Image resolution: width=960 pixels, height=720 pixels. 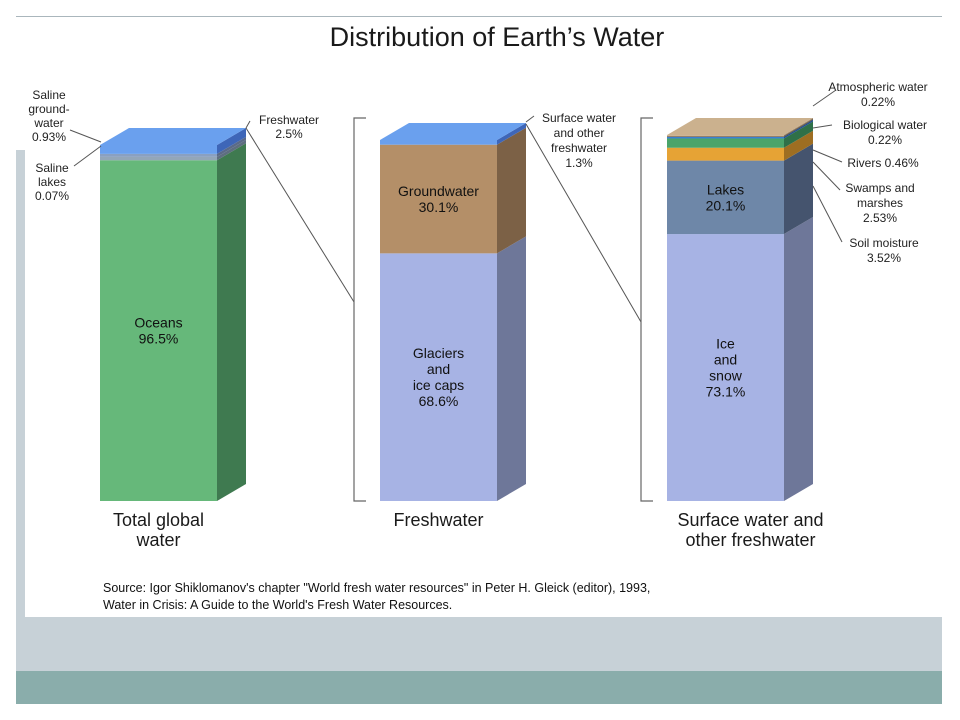 I want to click on category-label-2-line: Surface water and, so click(x=750, y=520).